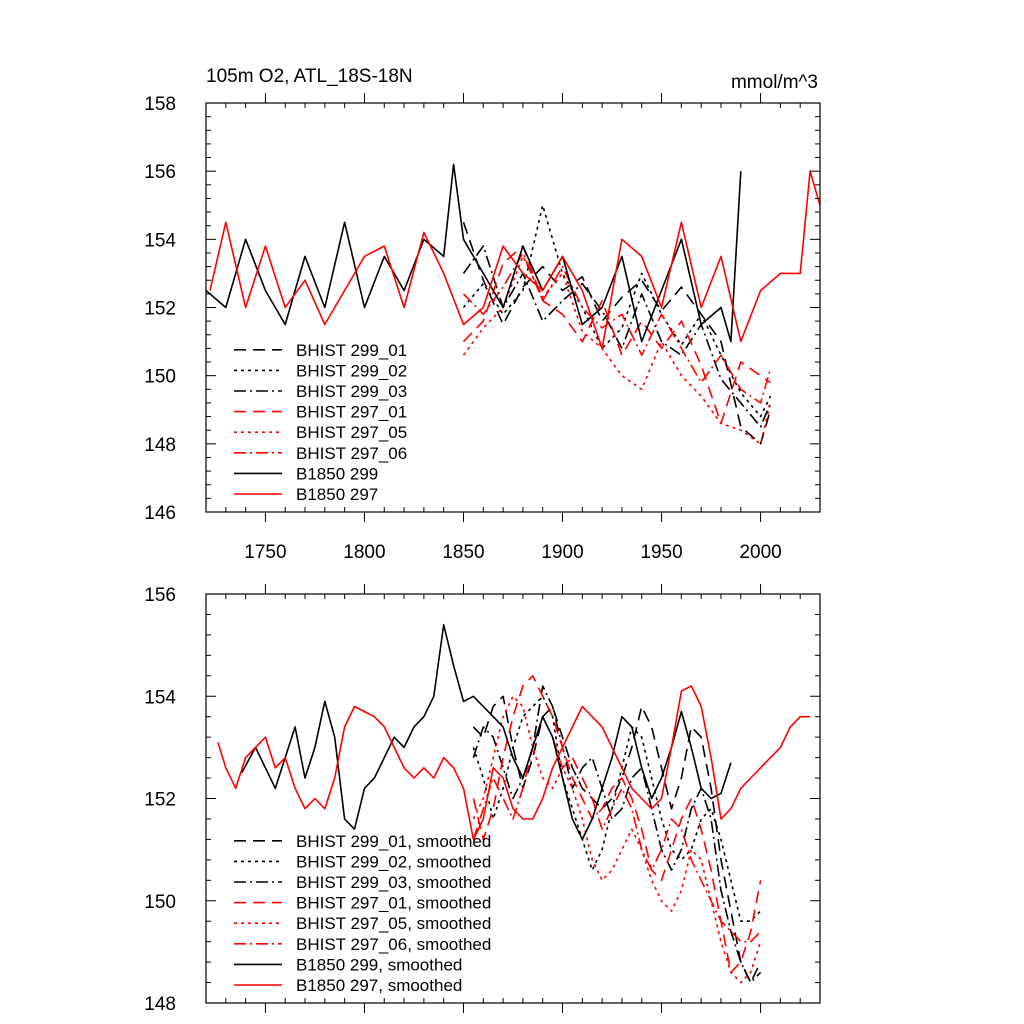  I want to click on x-tick-label: 1950, so click(661, 552).